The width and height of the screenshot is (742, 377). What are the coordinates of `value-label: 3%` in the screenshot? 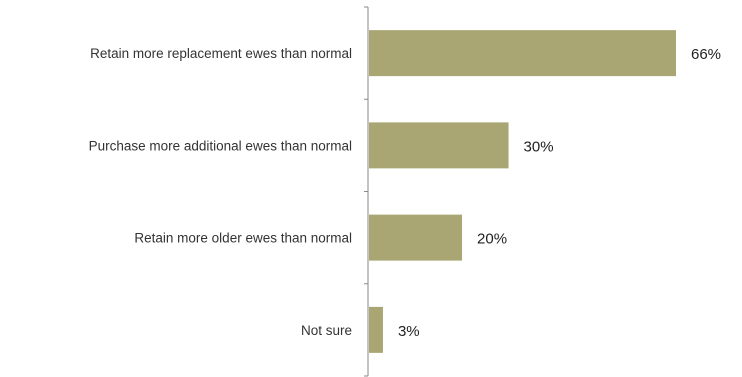 It's located at (409, 331).